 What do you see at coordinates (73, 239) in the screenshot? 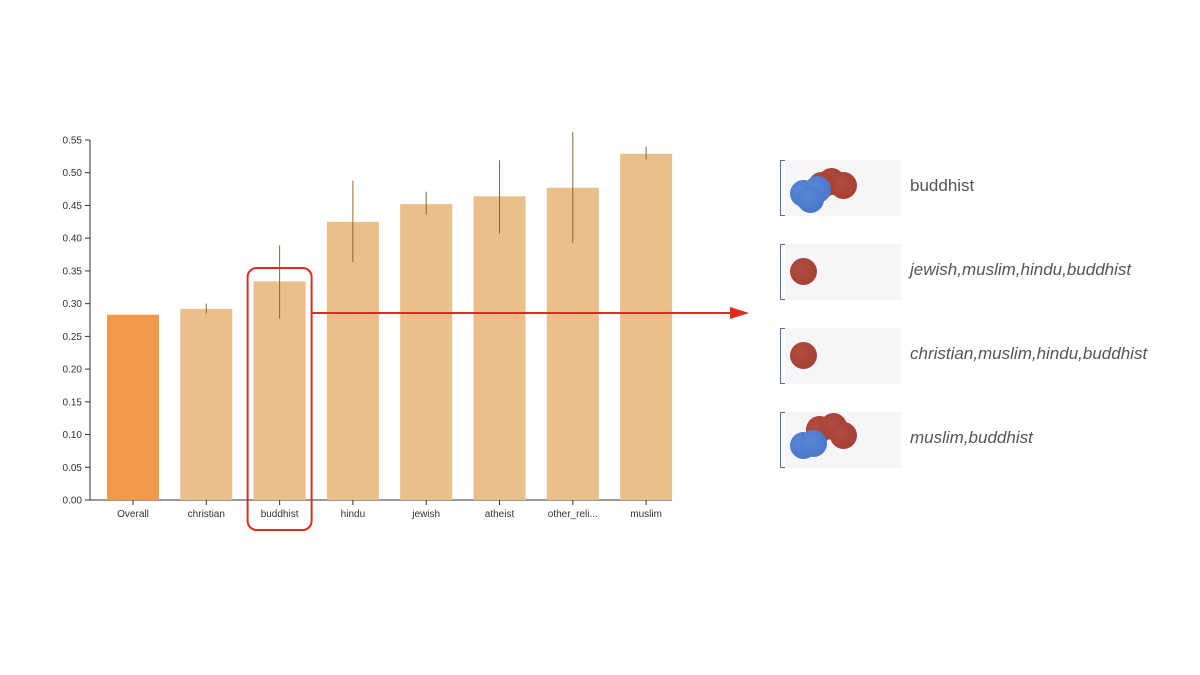
I see `y-tick-label: 0.40` at bounding box center [73, 239].